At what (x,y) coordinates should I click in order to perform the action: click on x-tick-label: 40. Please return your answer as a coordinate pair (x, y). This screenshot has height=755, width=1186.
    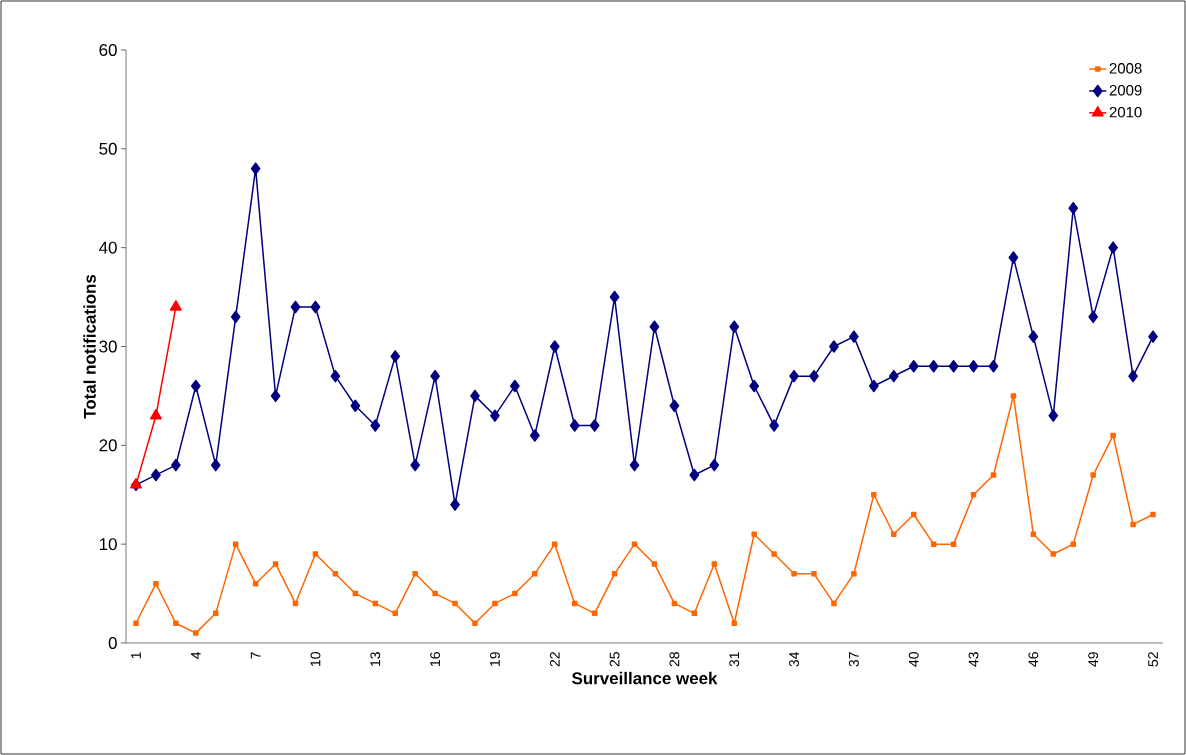
    Looking at the image, I should click on (913, 659).